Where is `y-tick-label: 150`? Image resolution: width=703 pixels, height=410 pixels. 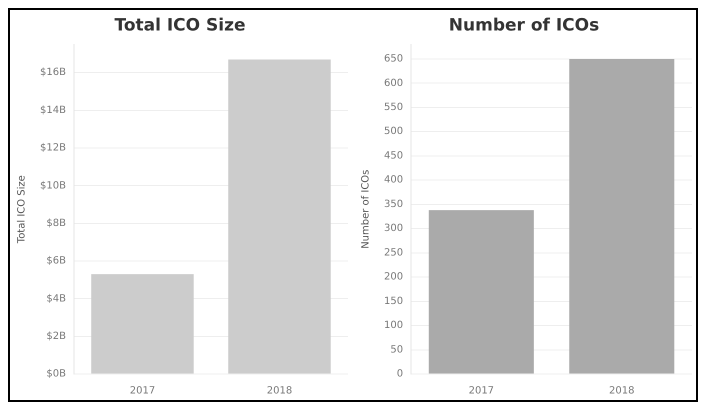
y-tick-label: 150 is located at coordinates (394, 301).